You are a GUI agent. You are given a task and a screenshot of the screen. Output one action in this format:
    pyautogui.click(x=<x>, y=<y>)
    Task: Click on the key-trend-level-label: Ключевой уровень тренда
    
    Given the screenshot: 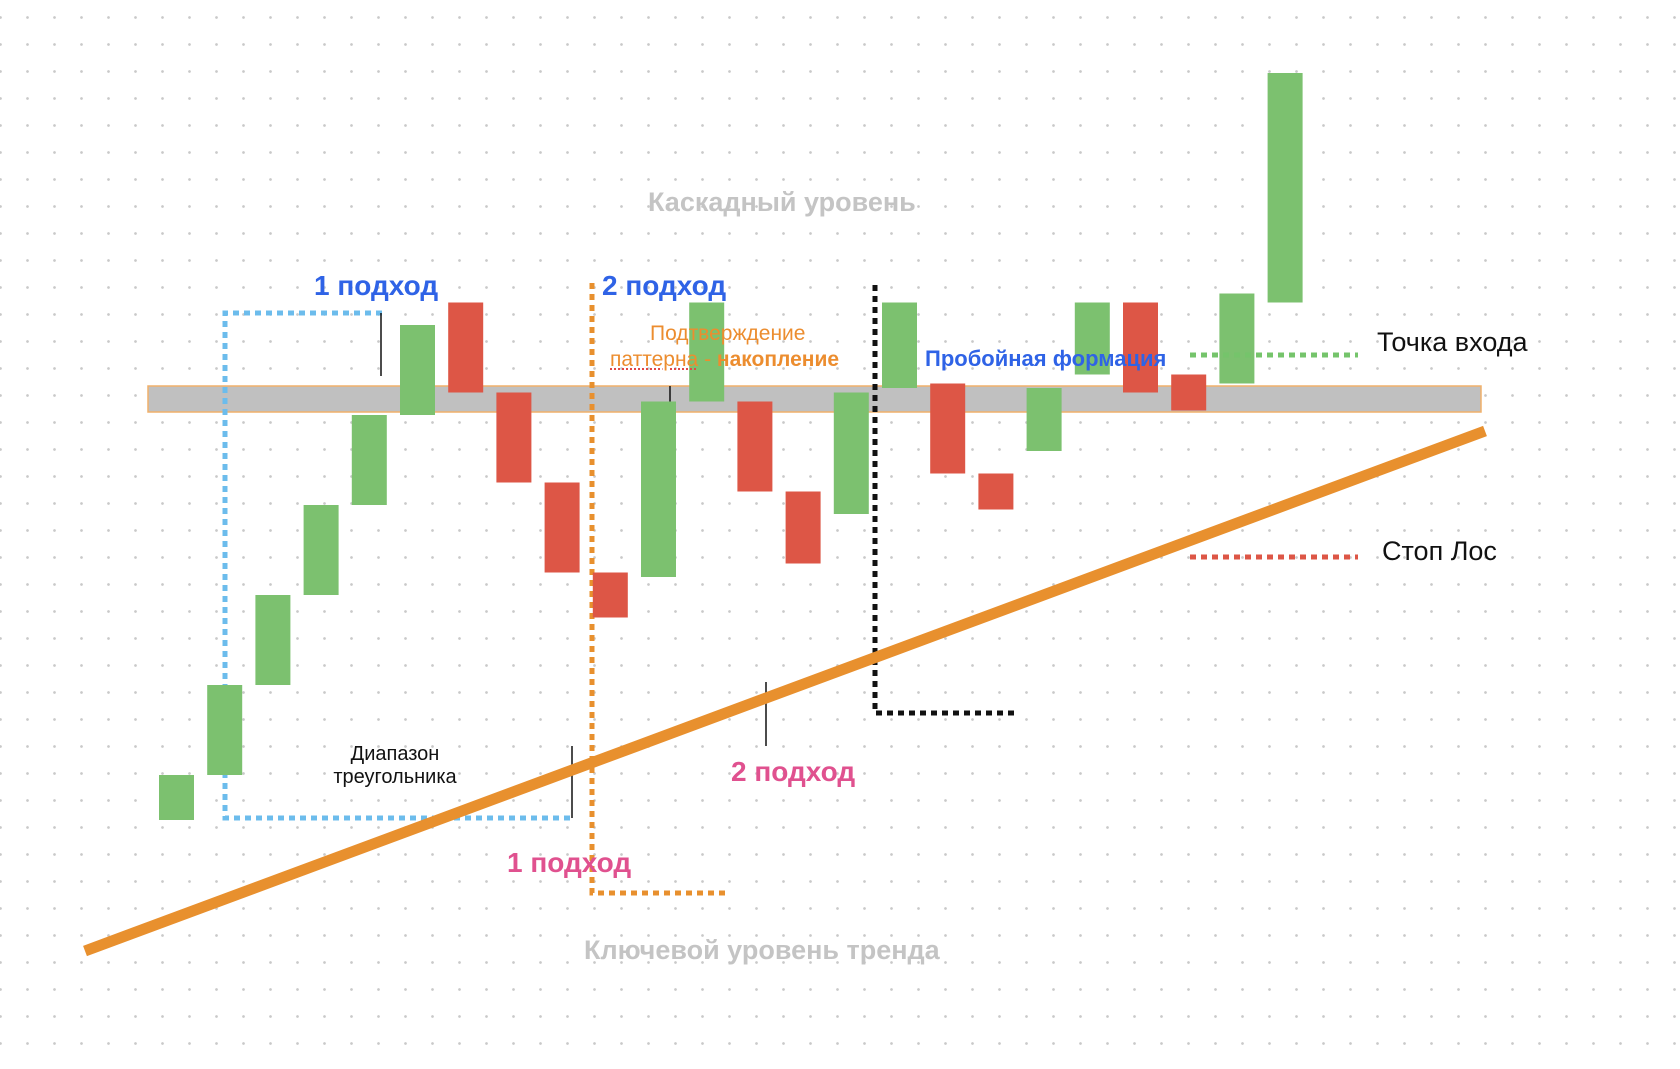 What is the action you would take?
    pyautogui.click(x=762, y=950)
    